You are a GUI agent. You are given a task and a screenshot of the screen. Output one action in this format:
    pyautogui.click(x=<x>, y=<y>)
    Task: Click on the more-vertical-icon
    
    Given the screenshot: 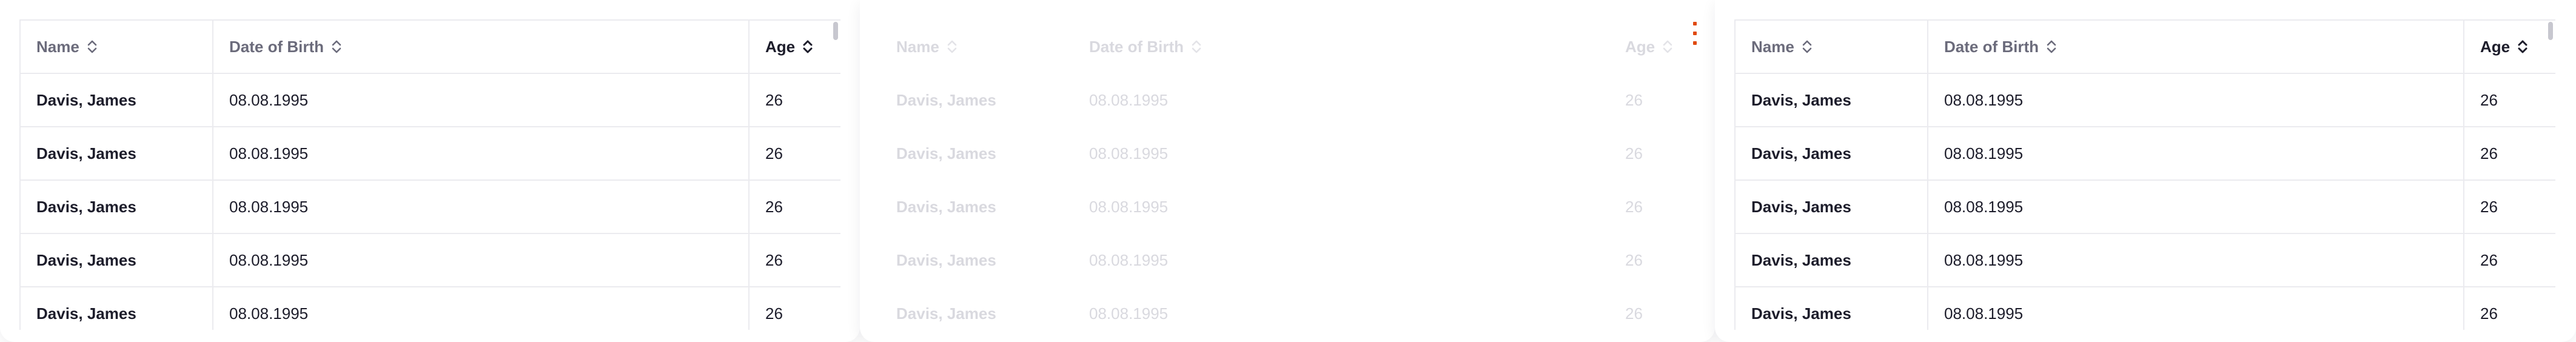 What is the action you would take?
    pyautogui.click(x=1695, y=34)
    